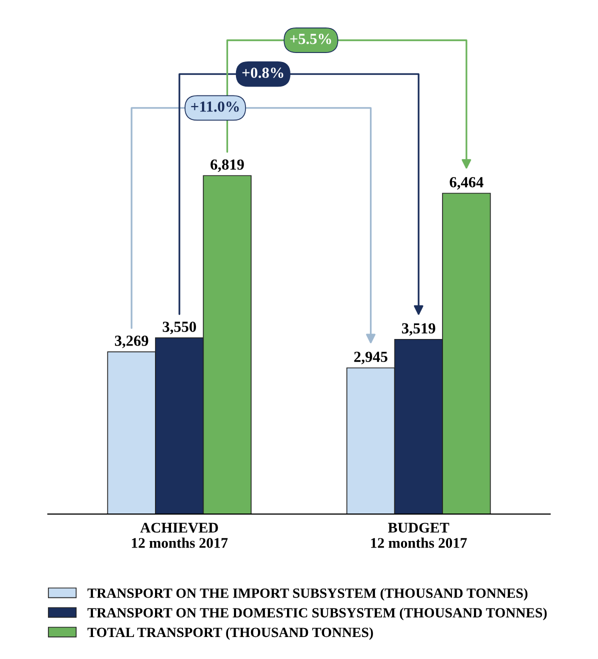  What do you see at coordinates (419, 329) in the screenshot?
I see `data-label: 3,519` at bounding box center [419, 329].